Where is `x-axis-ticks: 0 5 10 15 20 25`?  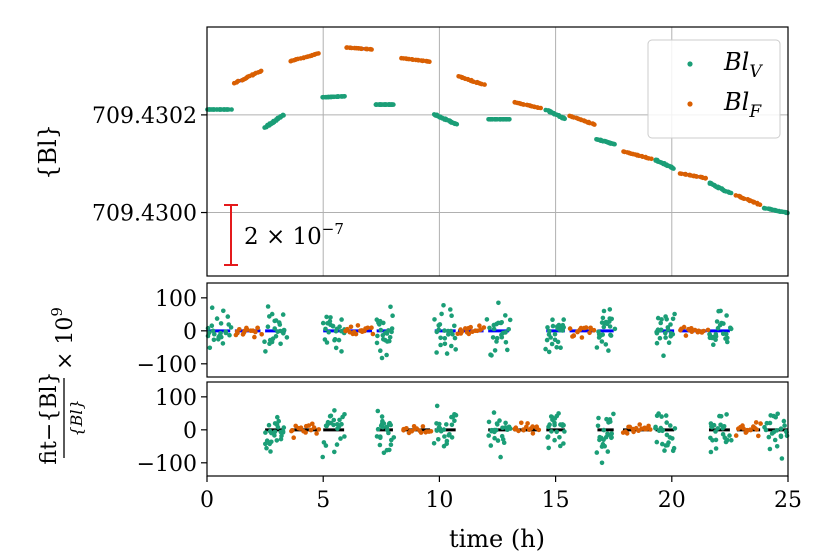
x-axis-ticks: 0 5 10 15 20 25 is located at coordinates (501, 494).